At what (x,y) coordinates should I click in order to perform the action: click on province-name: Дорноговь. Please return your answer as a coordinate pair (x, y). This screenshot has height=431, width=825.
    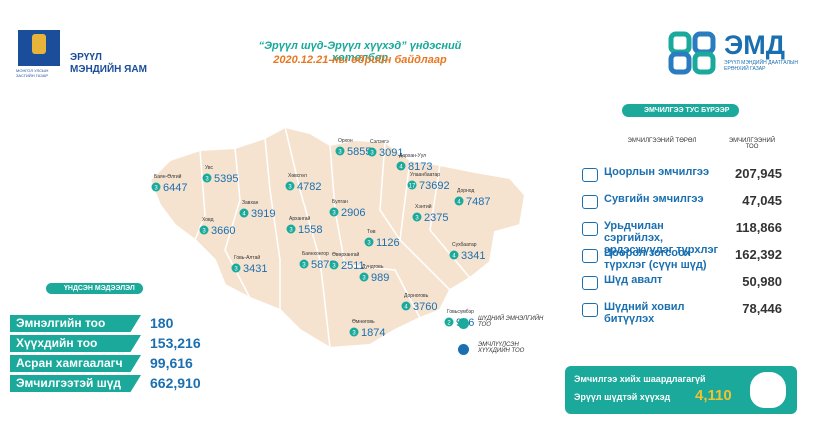
    Looking at the image, I should click on (416, 296).